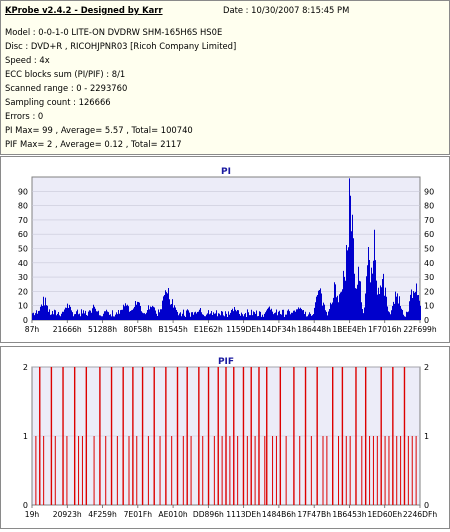 This screenshot has width=450, height=532. What do you see at coordinates (25, 505) in the screenshot?
I see `pif-ytick-left: 0` at bounding box center [25, 505].